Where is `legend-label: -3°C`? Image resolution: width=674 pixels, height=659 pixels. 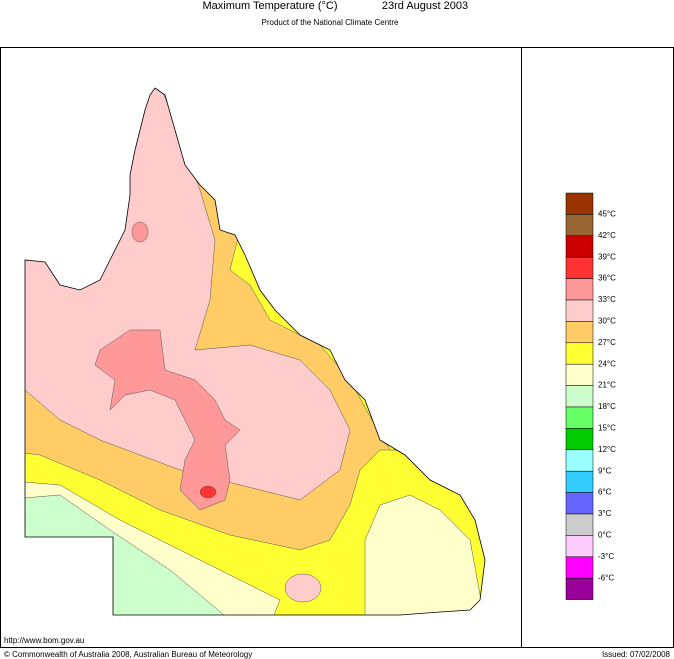 legend-label: -3°C is located at coordinates (606, 556).